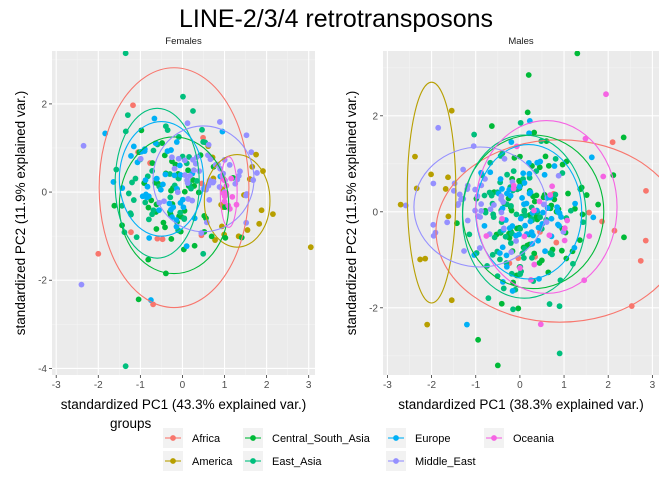  Describe the element at coordinates (564, 385) in the screenshot. I see `x-tick-label: 1` at that location.